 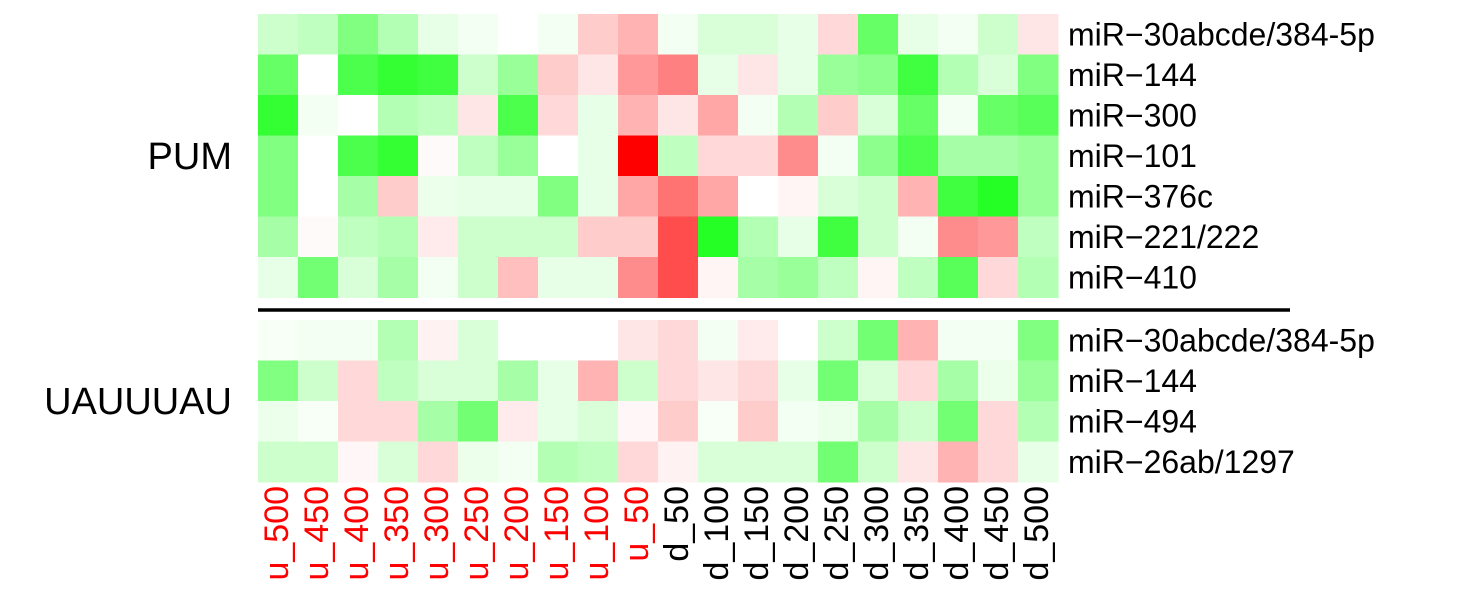 What do you see at coordinates (138, 402) in the screenshot?
I see `group-label: UAUUUAU` at bounding box center [138, 402].